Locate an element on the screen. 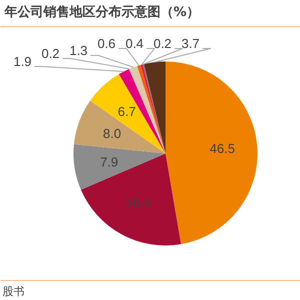 This screenshot has height=300, width=300. data-label: 20.9 is located at coordinates (138, 204).